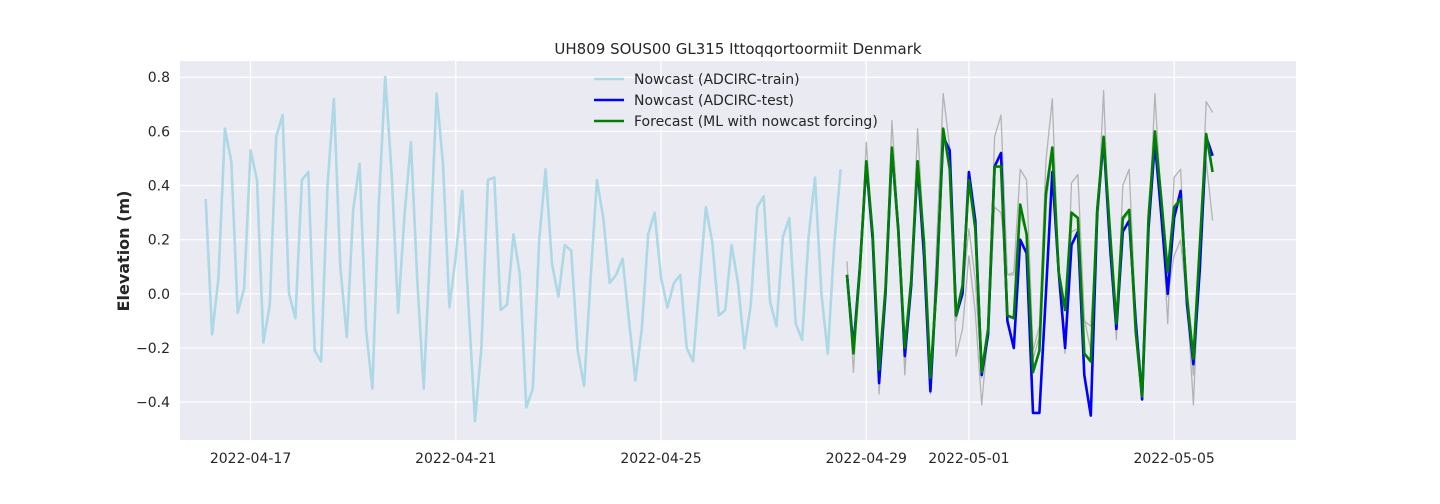 The image size is (1440, 504). I want to click on x-tick-label: 2022-05-05, so click(1173, 459).